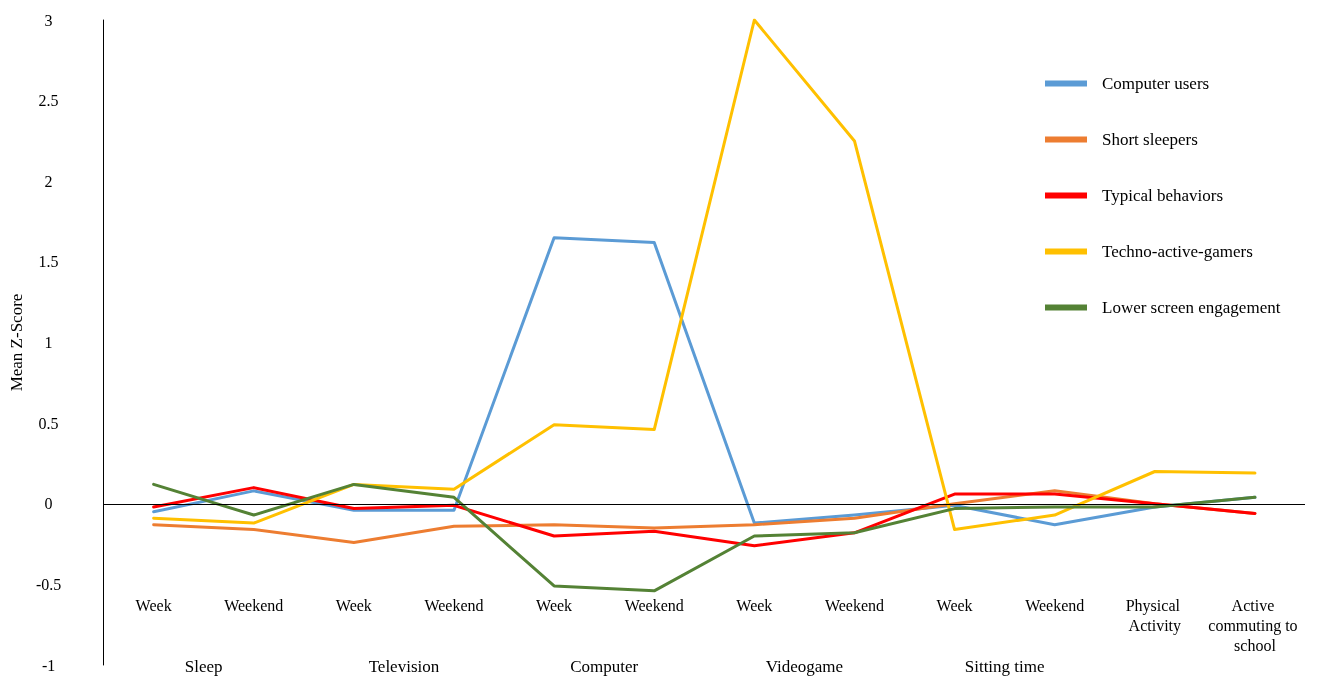 This screenshot has height=680, width=1325. Describe the element at coordinates (404, 666) in the screenshot. I see `annotation: Television` at that location.